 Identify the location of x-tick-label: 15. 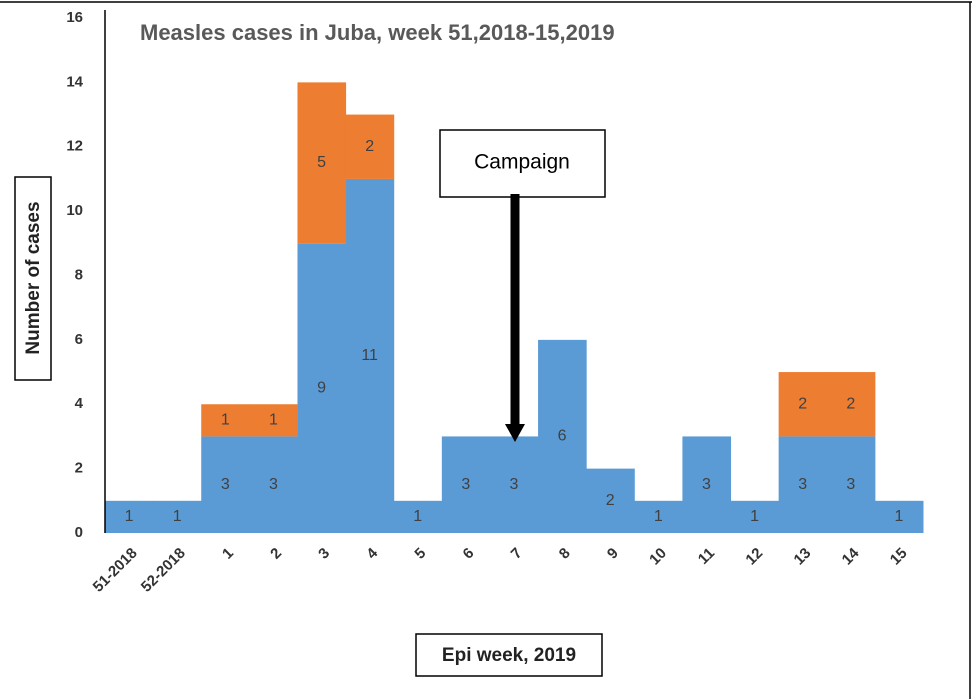
(899, 557).